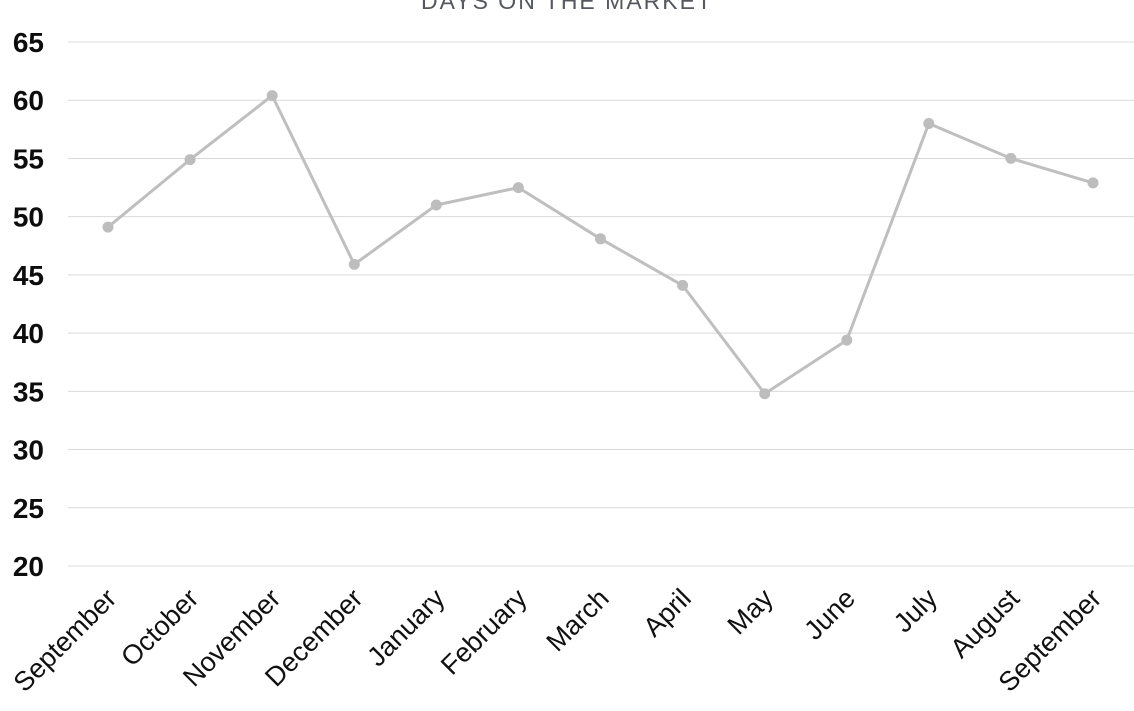 This screenshot has height=711, width=1134. I want to click on y-axis-tick-label: 20, so click(28, 566).